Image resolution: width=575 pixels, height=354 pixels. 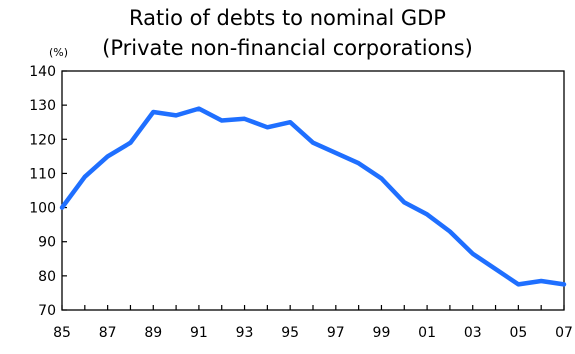 What do you see at coordinates (108, 333) in the screenshot?
I see `x-tick-label: 87` at bounding box center [108, 333].